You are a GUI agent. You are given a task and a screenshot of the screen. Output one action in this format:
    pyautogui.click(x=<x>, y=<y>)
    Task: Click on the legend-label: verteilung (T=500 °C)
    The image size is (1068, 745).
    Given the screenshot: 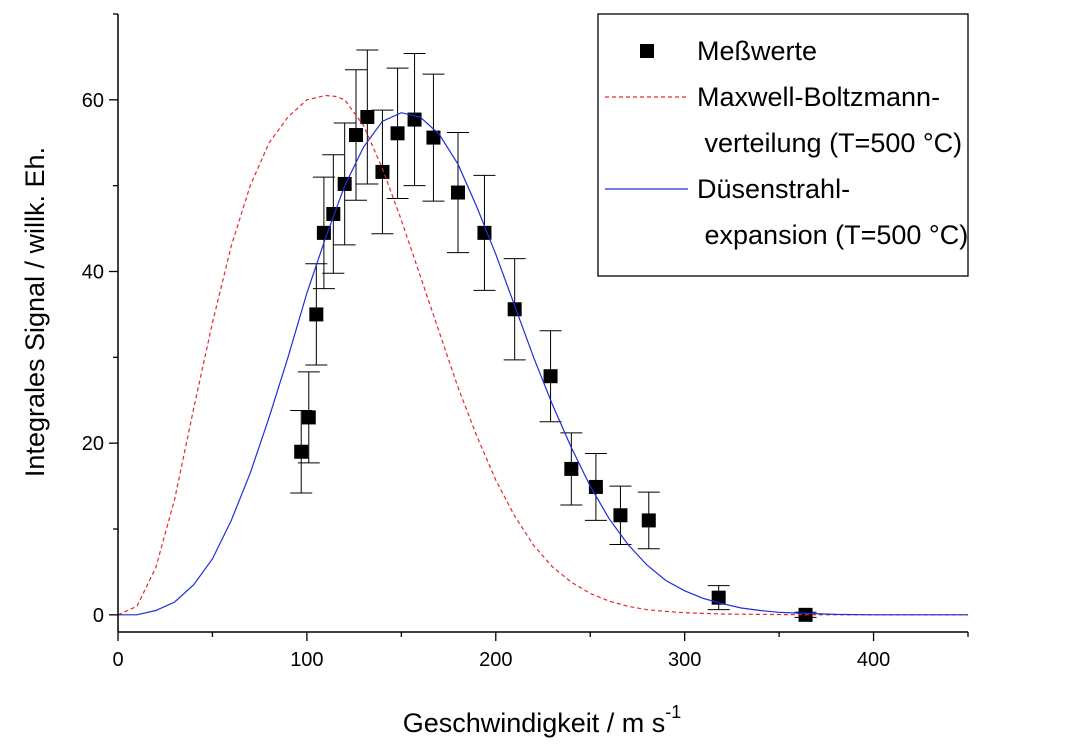 What is the action you would take?
    pyautogui.click(x=829, y=143)
    